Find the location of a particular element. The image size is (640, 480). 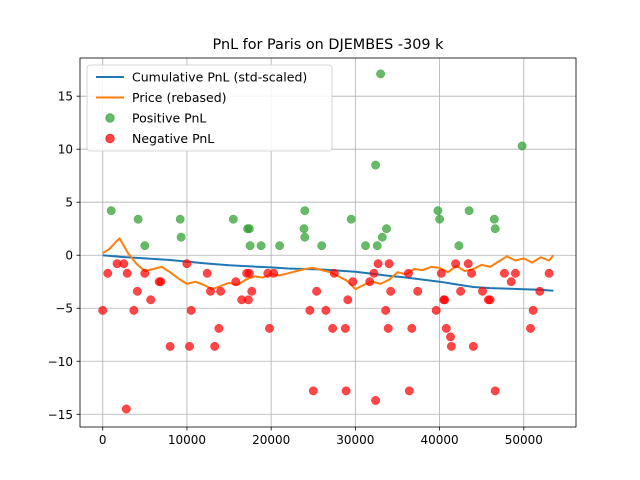

x-tick-label: 0 is located at coordinates (103, 440).